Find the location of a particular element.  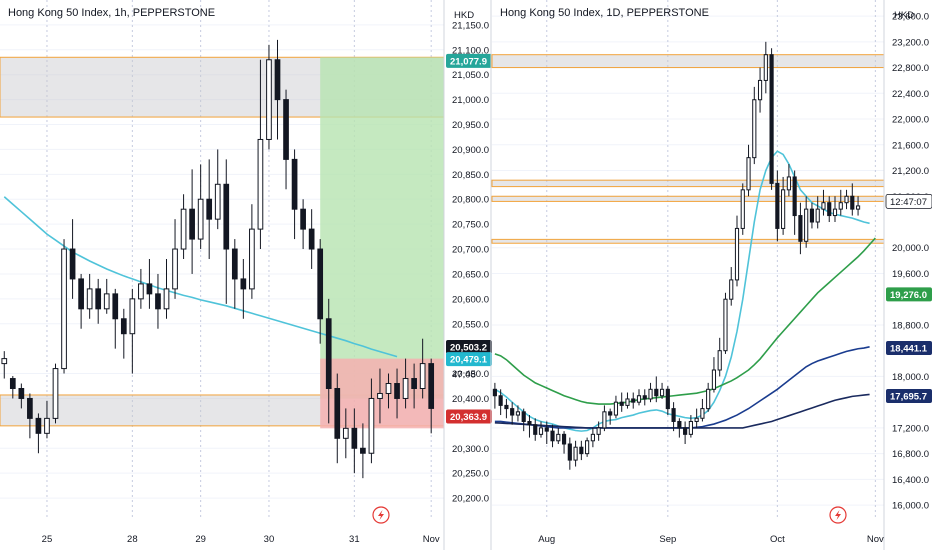

y-tick-label: 18,800.0 is located at coordinates (910, 325).